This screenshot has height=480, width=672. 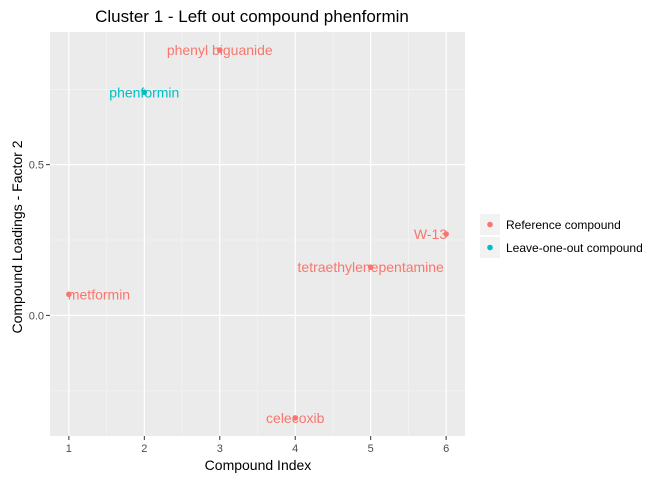 What do you see at coordinates (99, 294) in the screenshot?
I see `point-label: metformin` at bounding box center [99, 294].